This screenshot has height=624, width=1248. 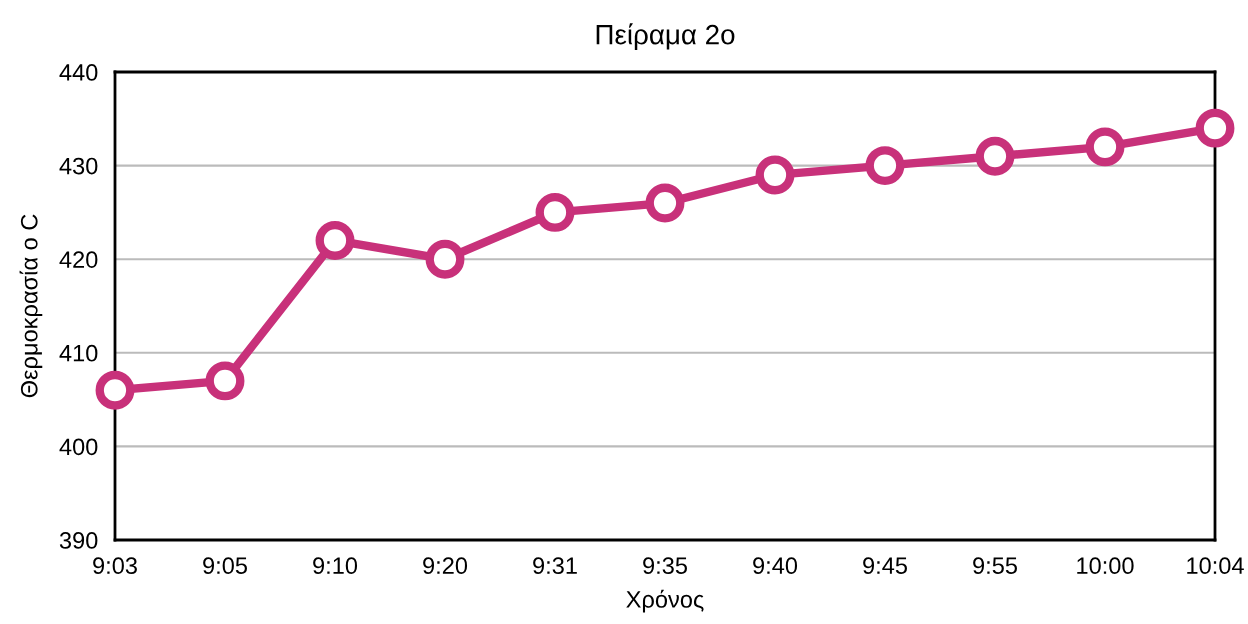 What do you see at coordinates (775, 566) in the screenshot?
I see `x-tick-label: 9:40` at bounding box center [775, 566].